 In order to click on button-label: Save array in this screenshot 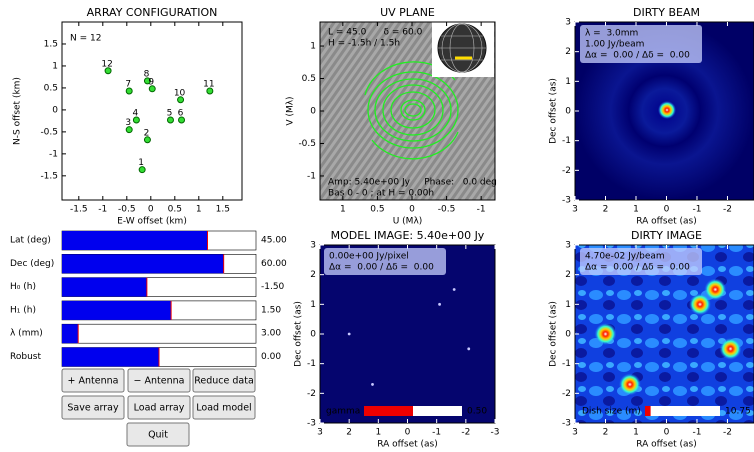, I will do `click(93, 408)`.